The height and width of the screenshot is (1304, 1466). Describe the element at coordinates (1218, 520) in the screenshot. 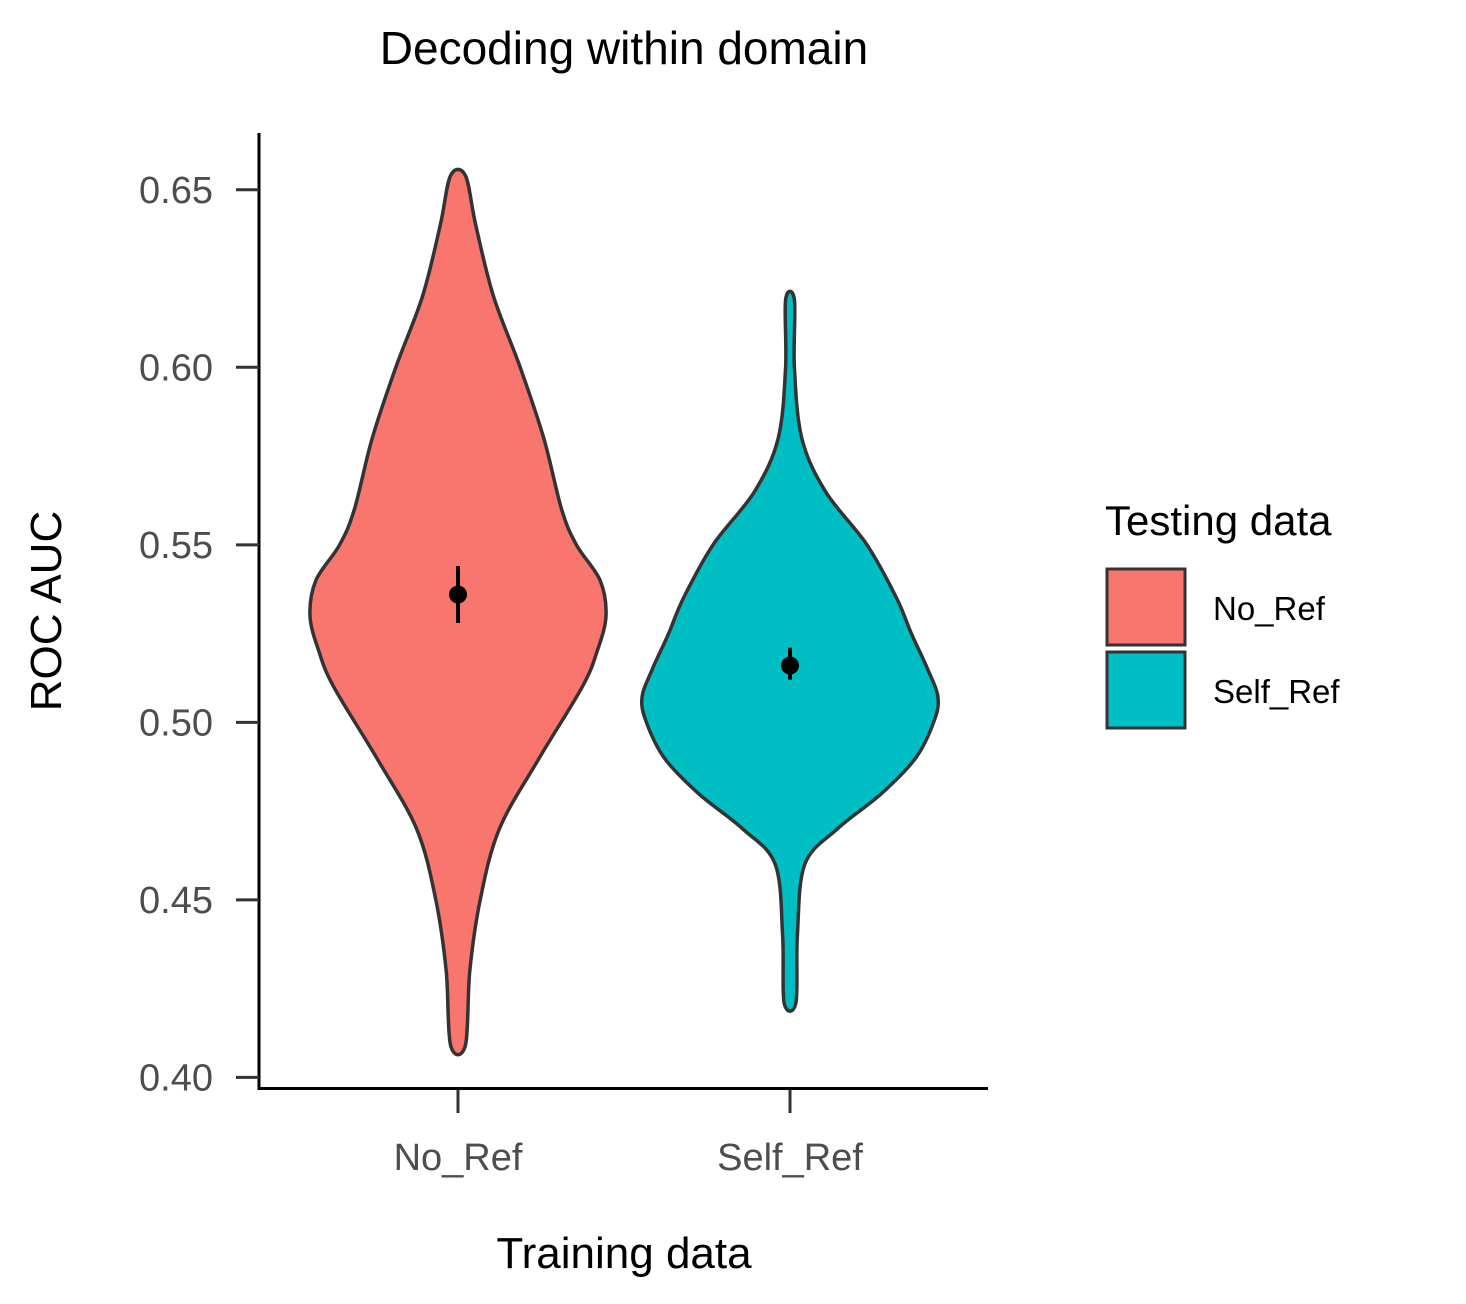

I see `legend-title: Testing data` at that location.